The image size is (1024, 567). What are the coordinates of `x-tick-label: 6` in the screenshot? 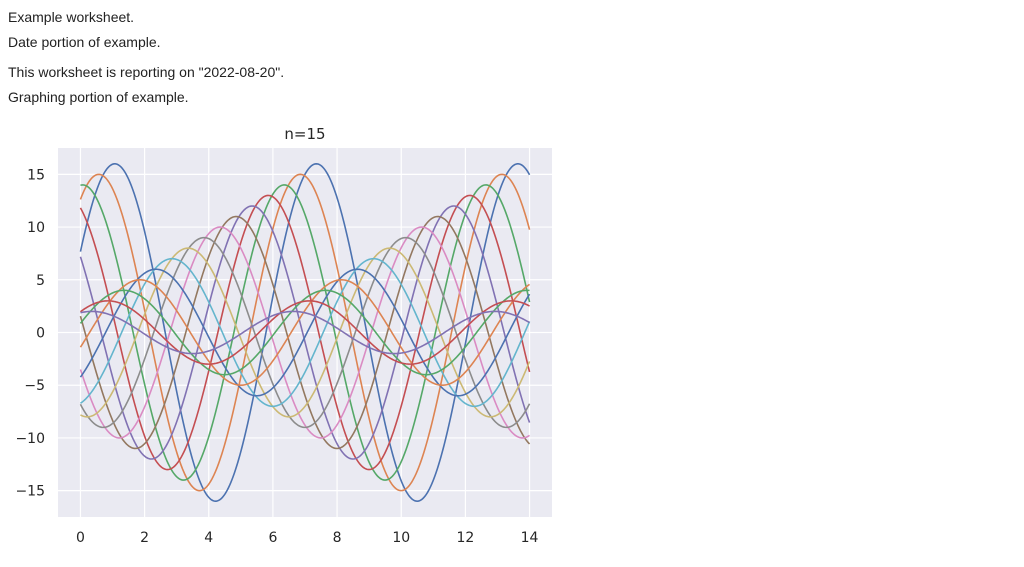 It's located at (272, 538).